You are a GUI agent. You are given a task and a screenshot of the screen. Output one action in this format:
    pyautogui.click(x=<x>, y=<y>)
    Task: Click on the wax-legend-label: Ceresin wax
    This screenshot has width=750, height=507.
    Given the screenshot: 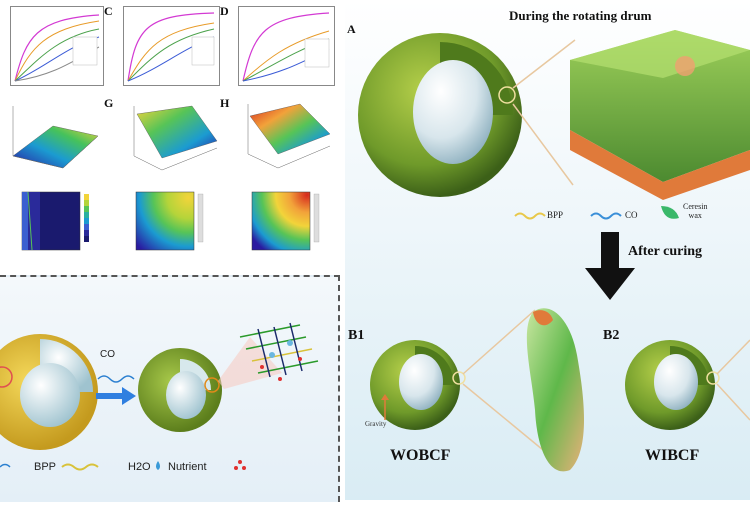 What is the action you would take?
    pyautogui.click(x=695, y=211)
    